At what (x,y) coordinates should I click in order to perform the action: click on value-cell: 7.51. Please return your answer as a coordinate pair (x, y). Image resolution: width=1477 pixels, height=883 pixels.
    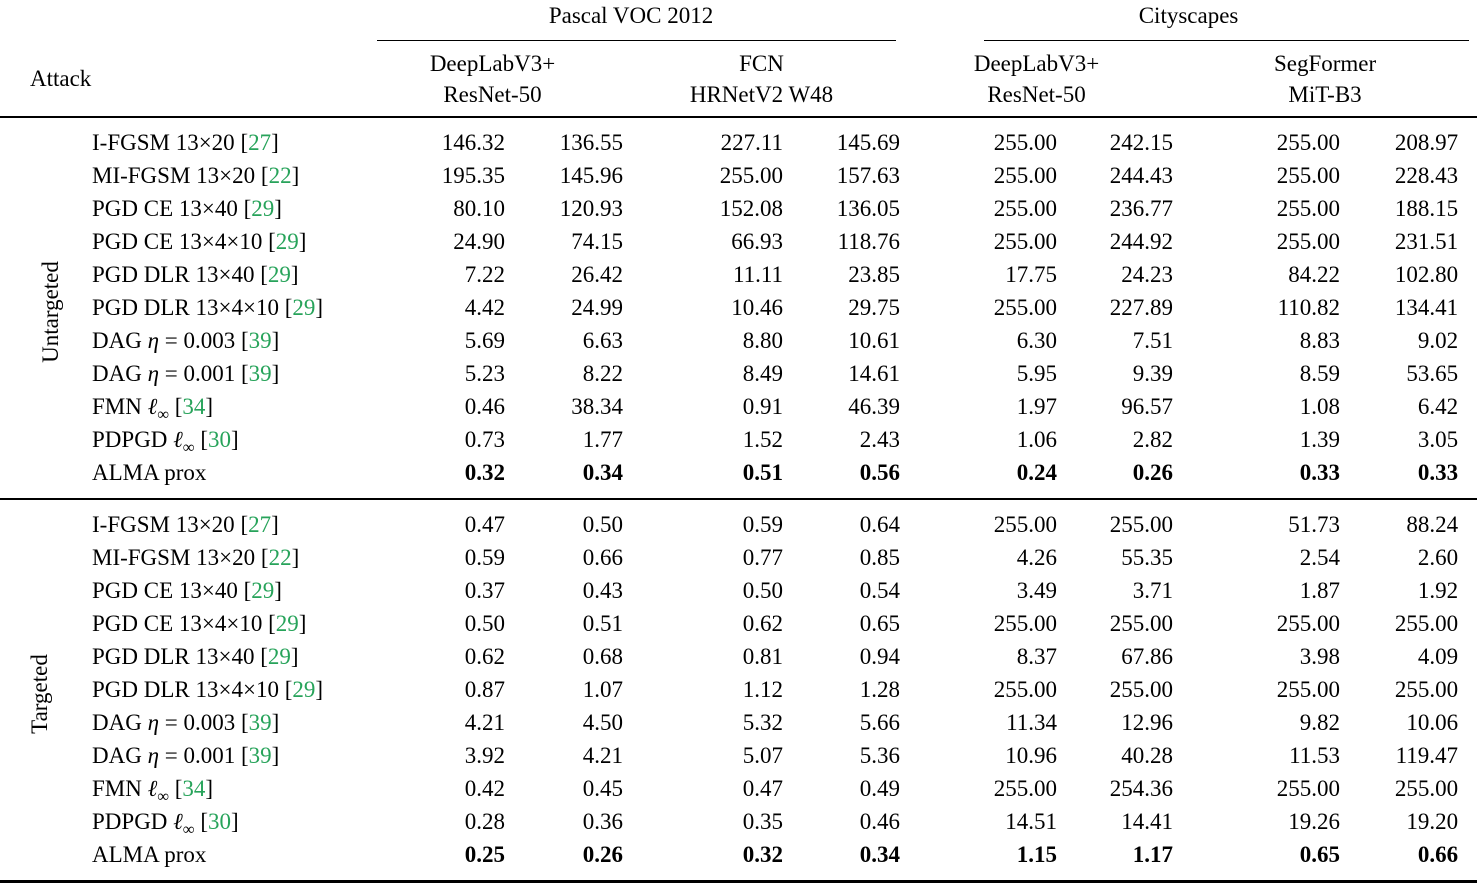
    Looking at the image, I should click on (1153, 340).